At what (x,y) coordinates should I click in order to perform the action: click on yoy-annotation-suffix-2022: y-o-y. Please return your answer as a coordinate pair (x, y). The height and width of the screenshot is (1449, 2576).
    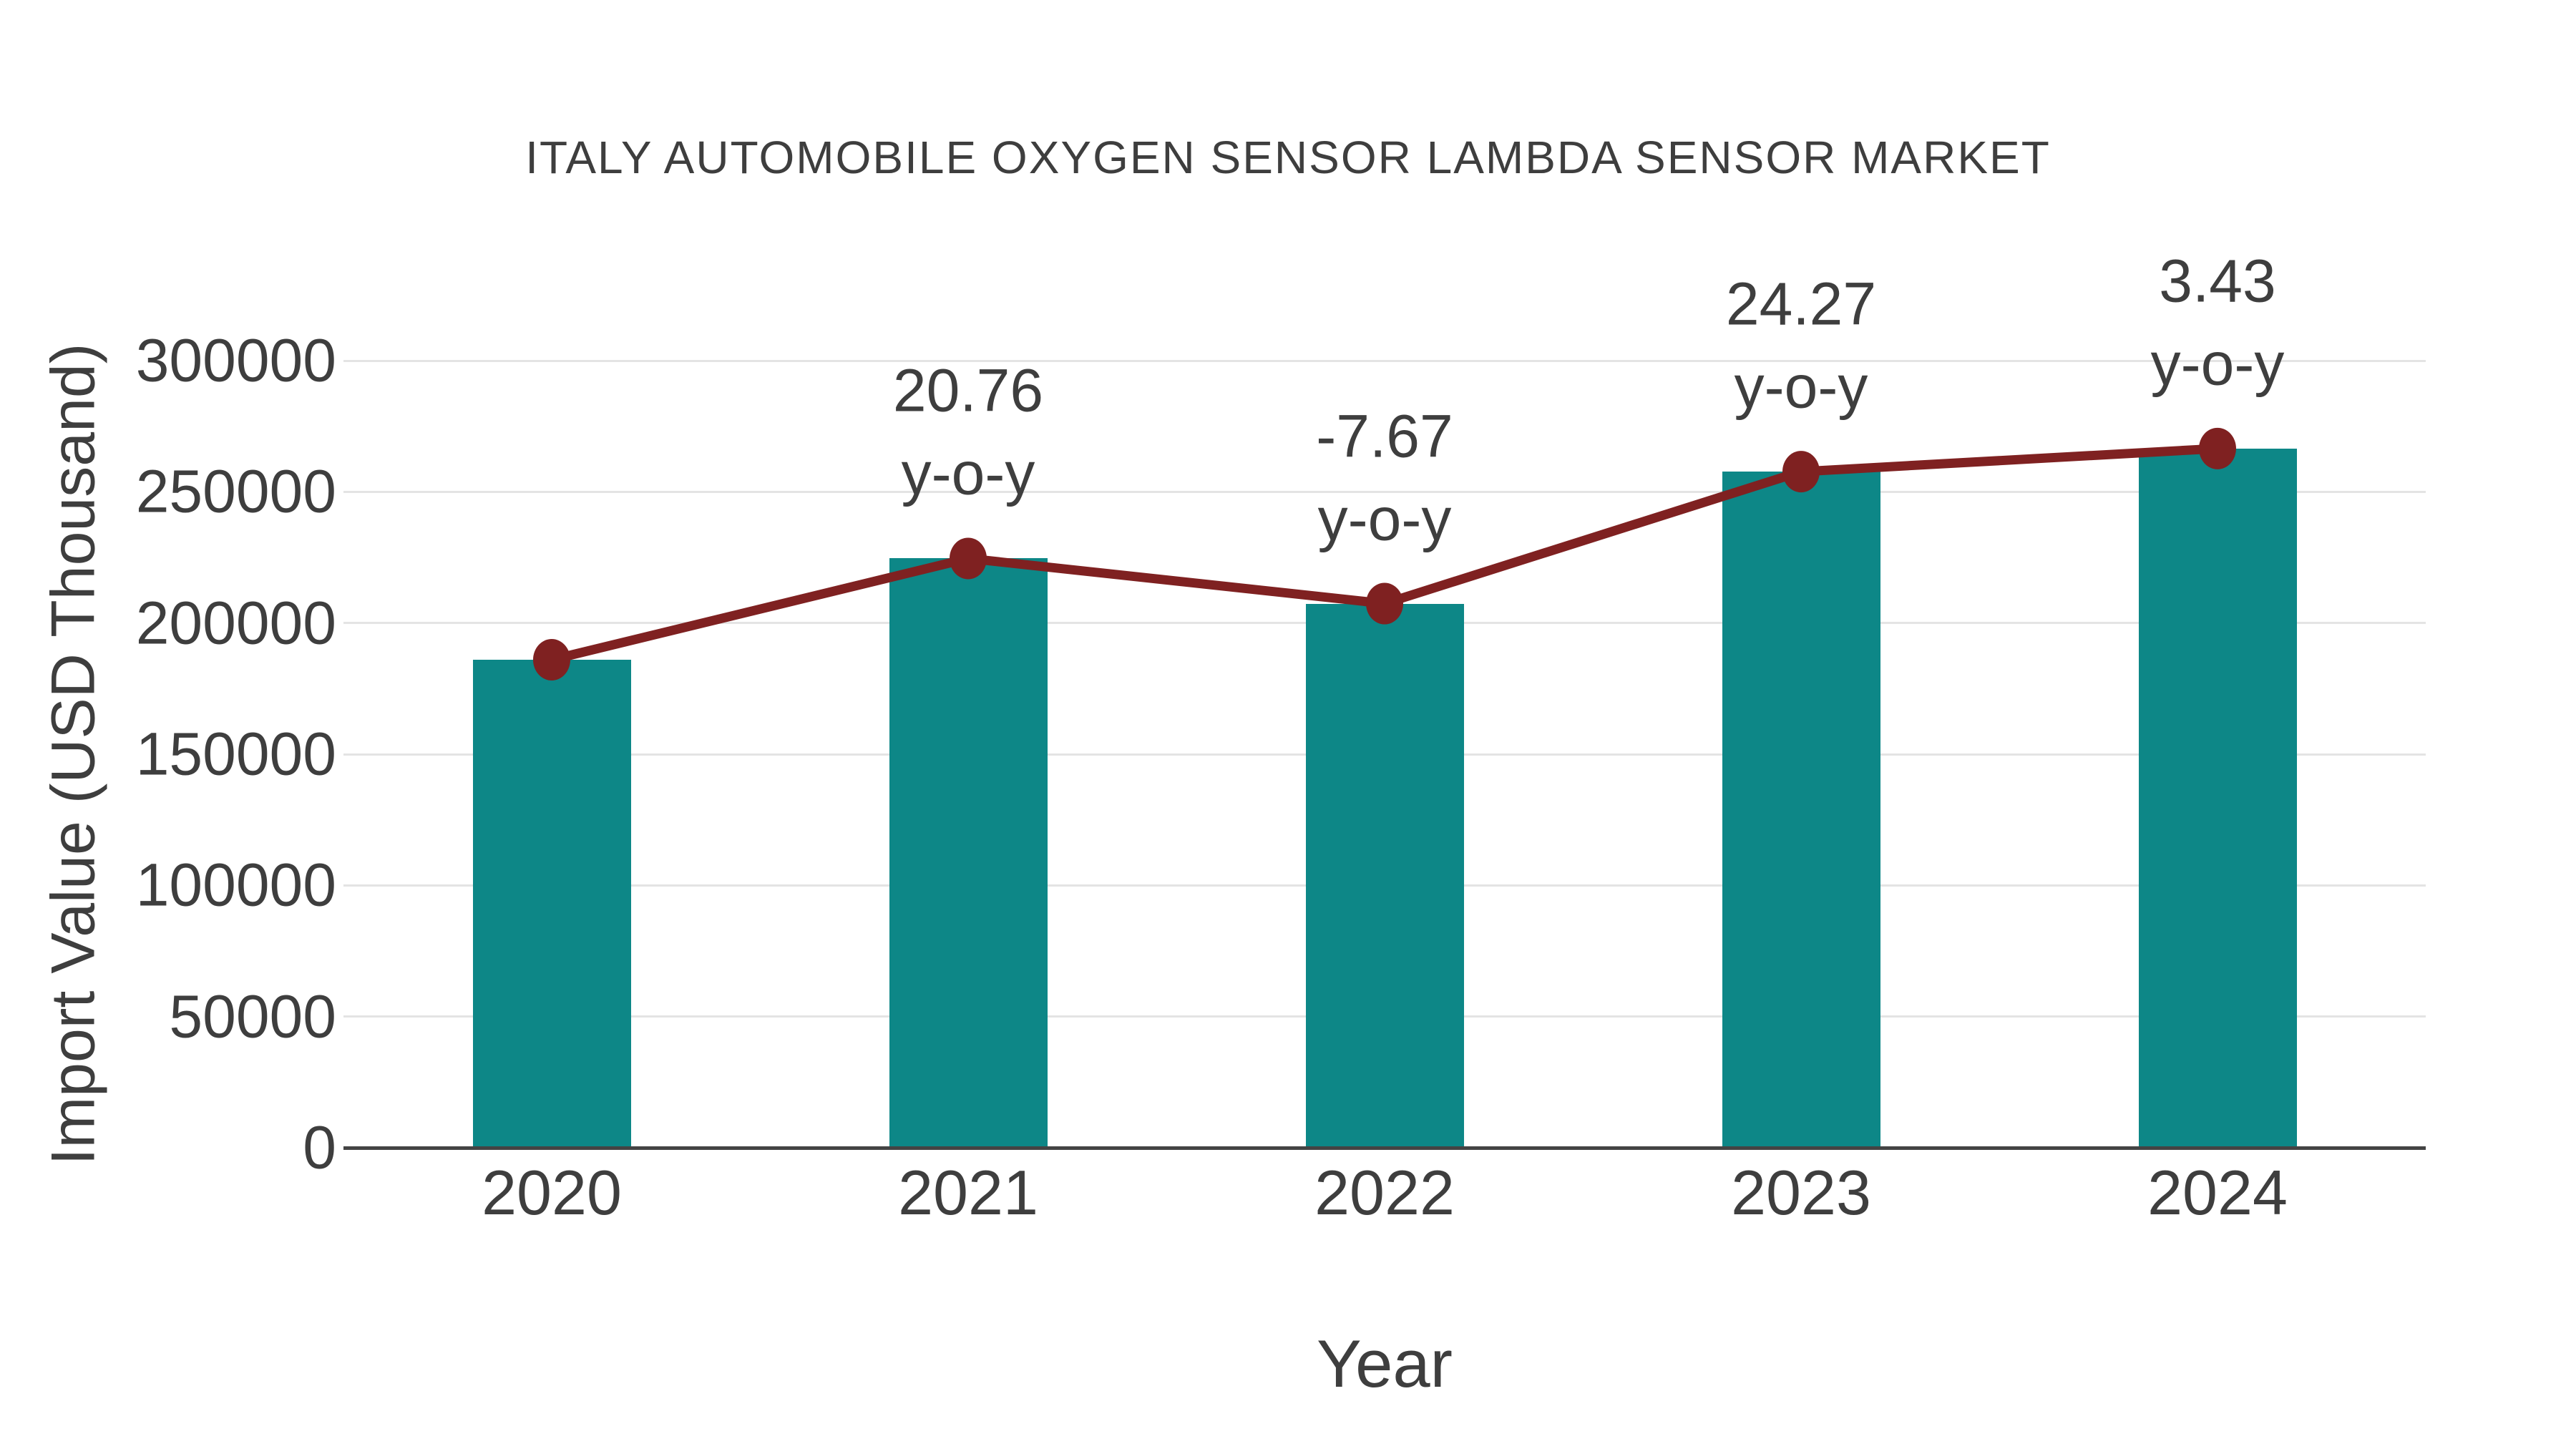
    Looking at the image, I should click on (1384, 519).